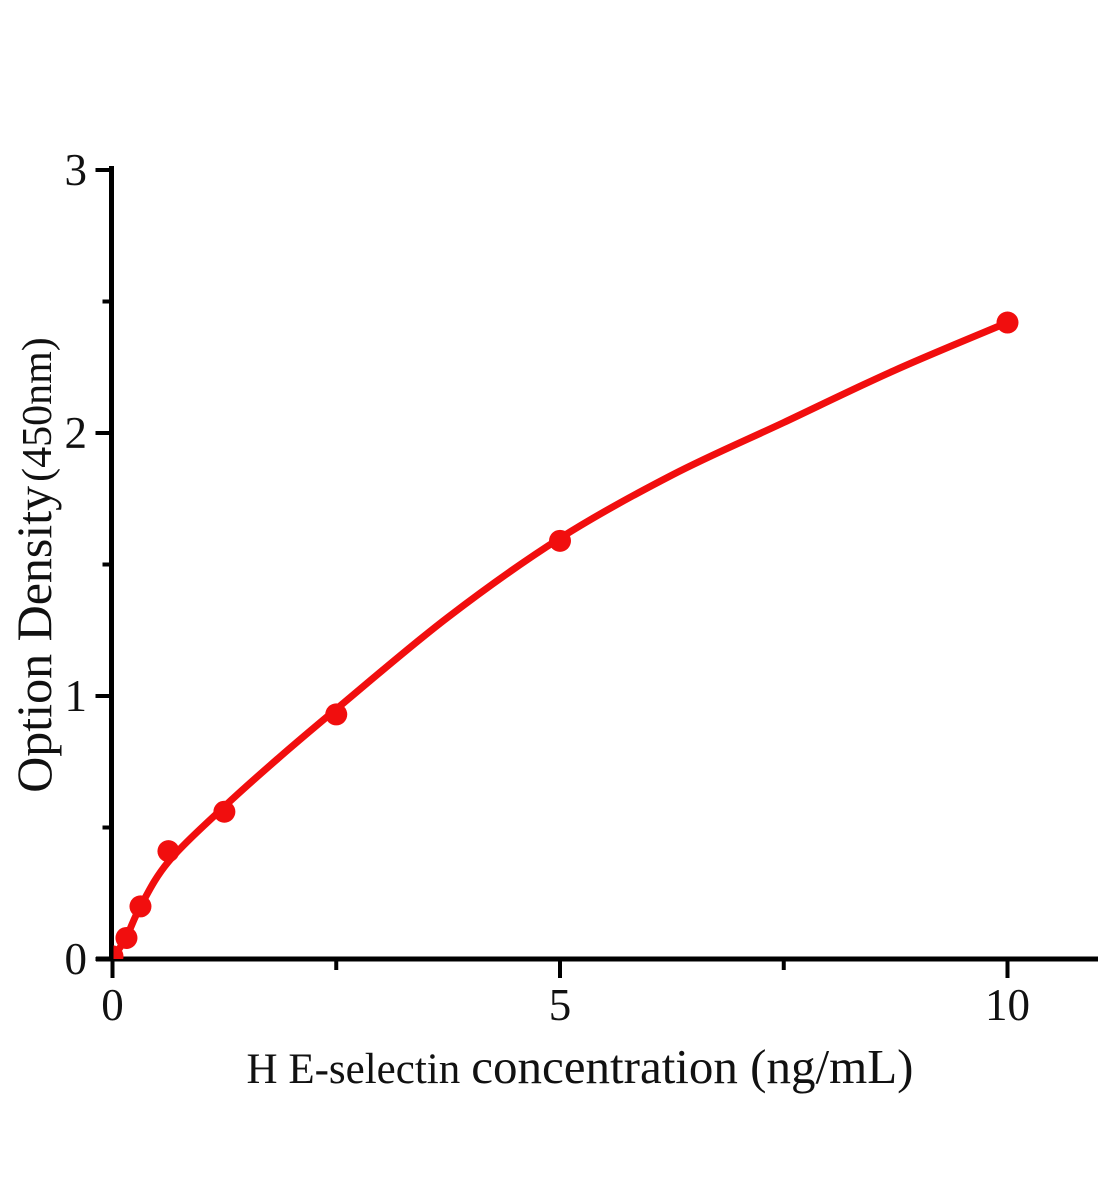 The height and width of the screenshot is (1200, 1104). I want to click on y-axis-title-units: (450nm), so click(38, 409).